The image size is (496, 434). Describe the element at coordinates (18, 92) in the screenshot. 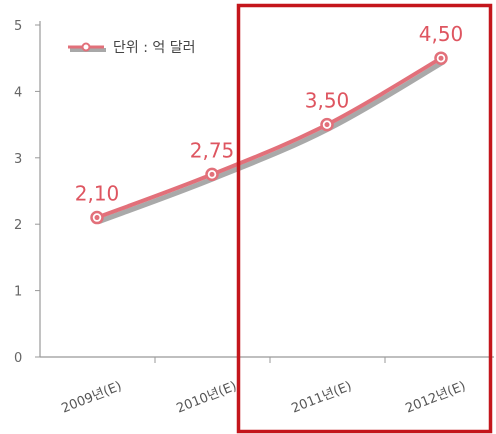

I see `y-tick-label: 4` at that location.